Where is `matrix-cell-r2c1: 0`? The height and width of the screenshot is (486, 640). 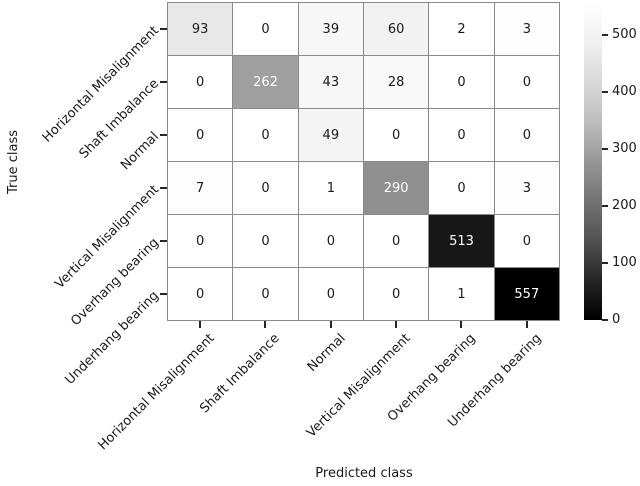
matrix-cell-r2c1: 0 is located at coordinates (265, 135).